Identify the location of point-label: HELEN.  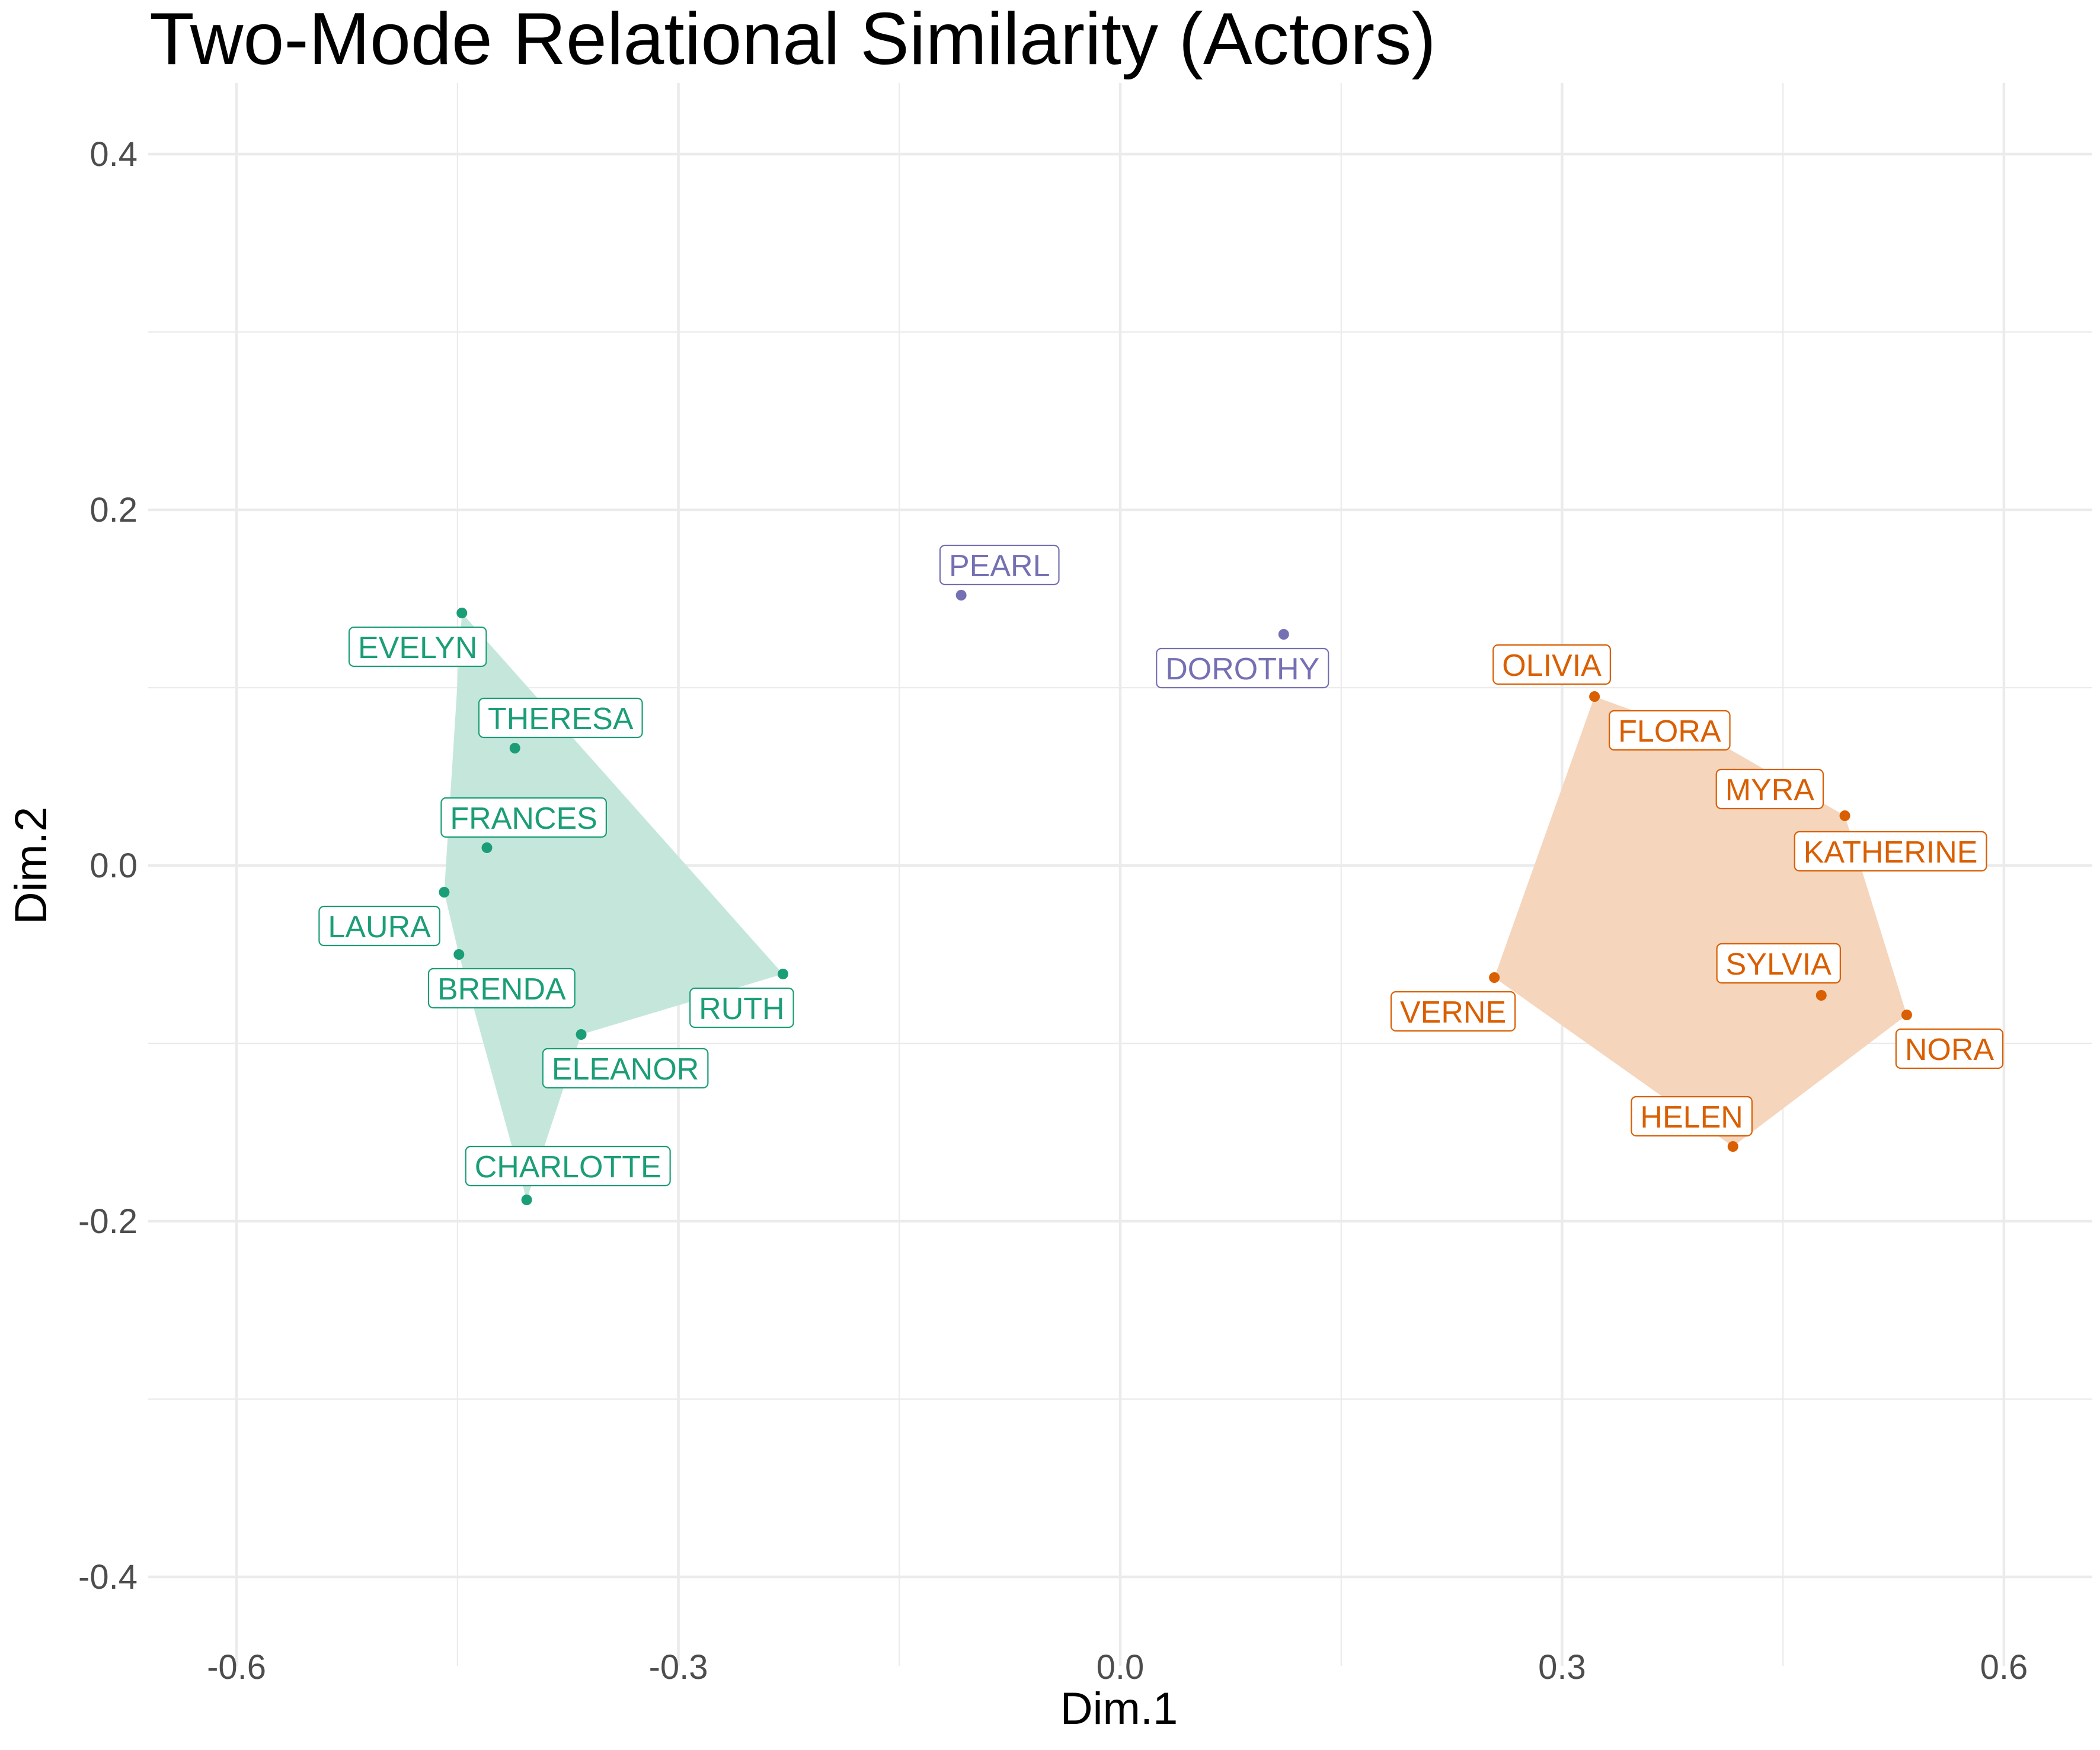
(1692, 1116).